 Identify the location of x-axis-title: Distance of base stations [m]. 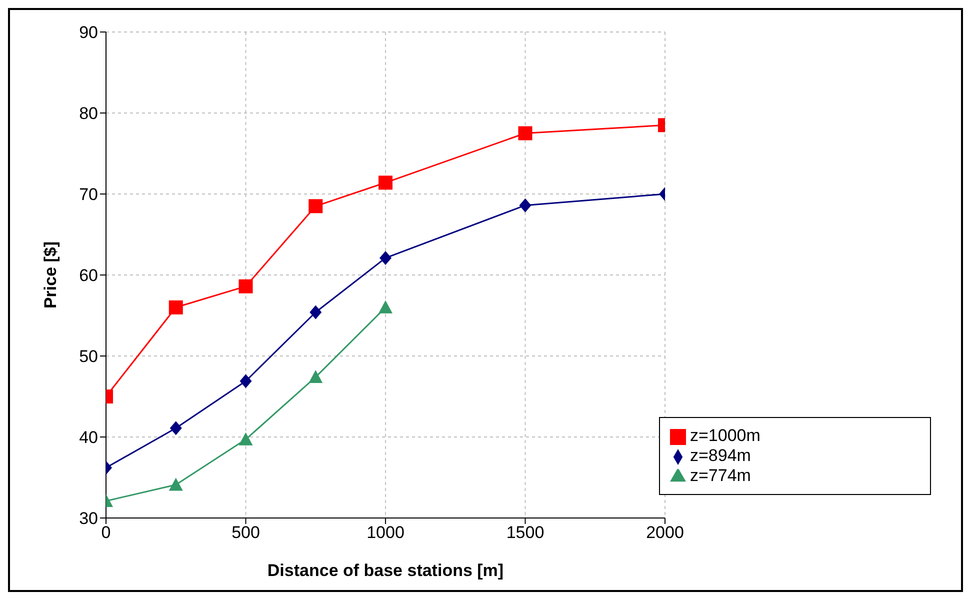
(385, 570).